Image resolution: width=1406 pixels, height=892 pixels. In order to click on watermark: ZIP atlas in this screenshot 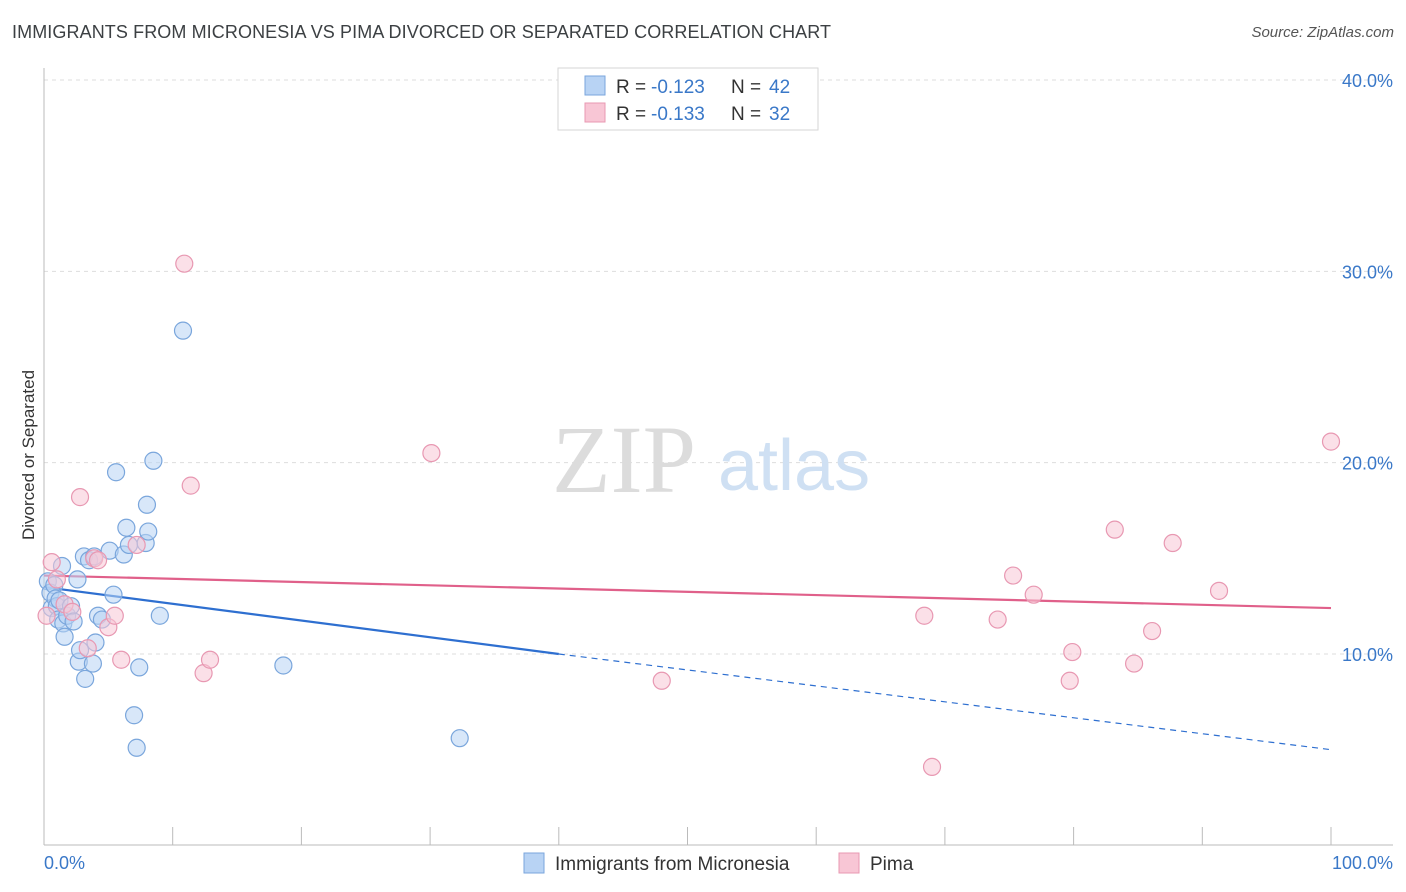, I will do `click(711, 459)`.